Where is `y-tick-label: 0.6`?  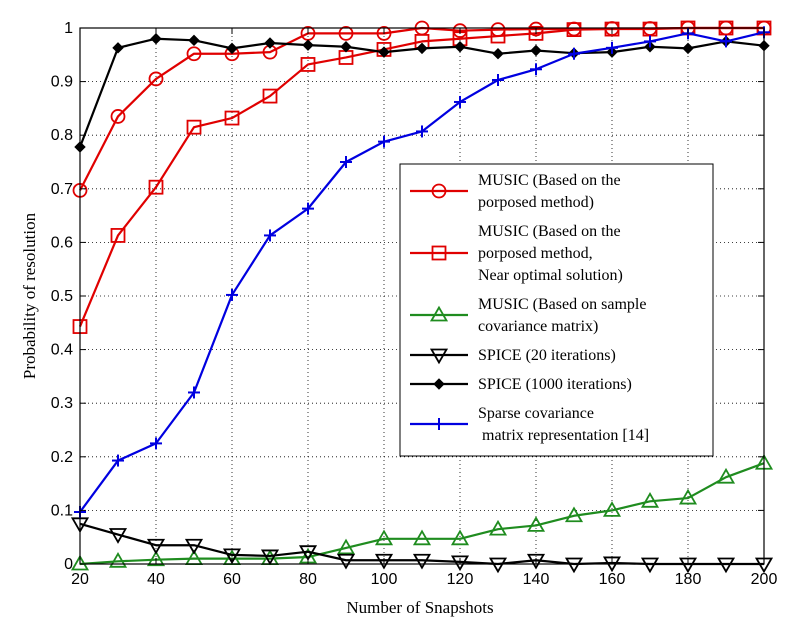 y-tick-label: 0.6 is located at coordinates (62, 242).